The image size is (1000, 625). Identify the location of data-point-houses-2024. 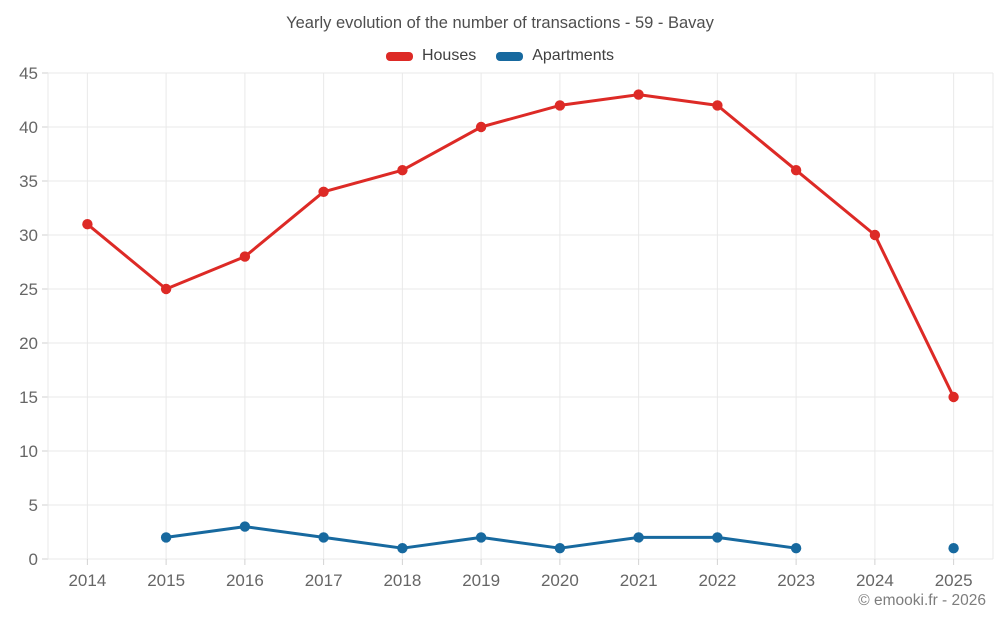
(875, 235).